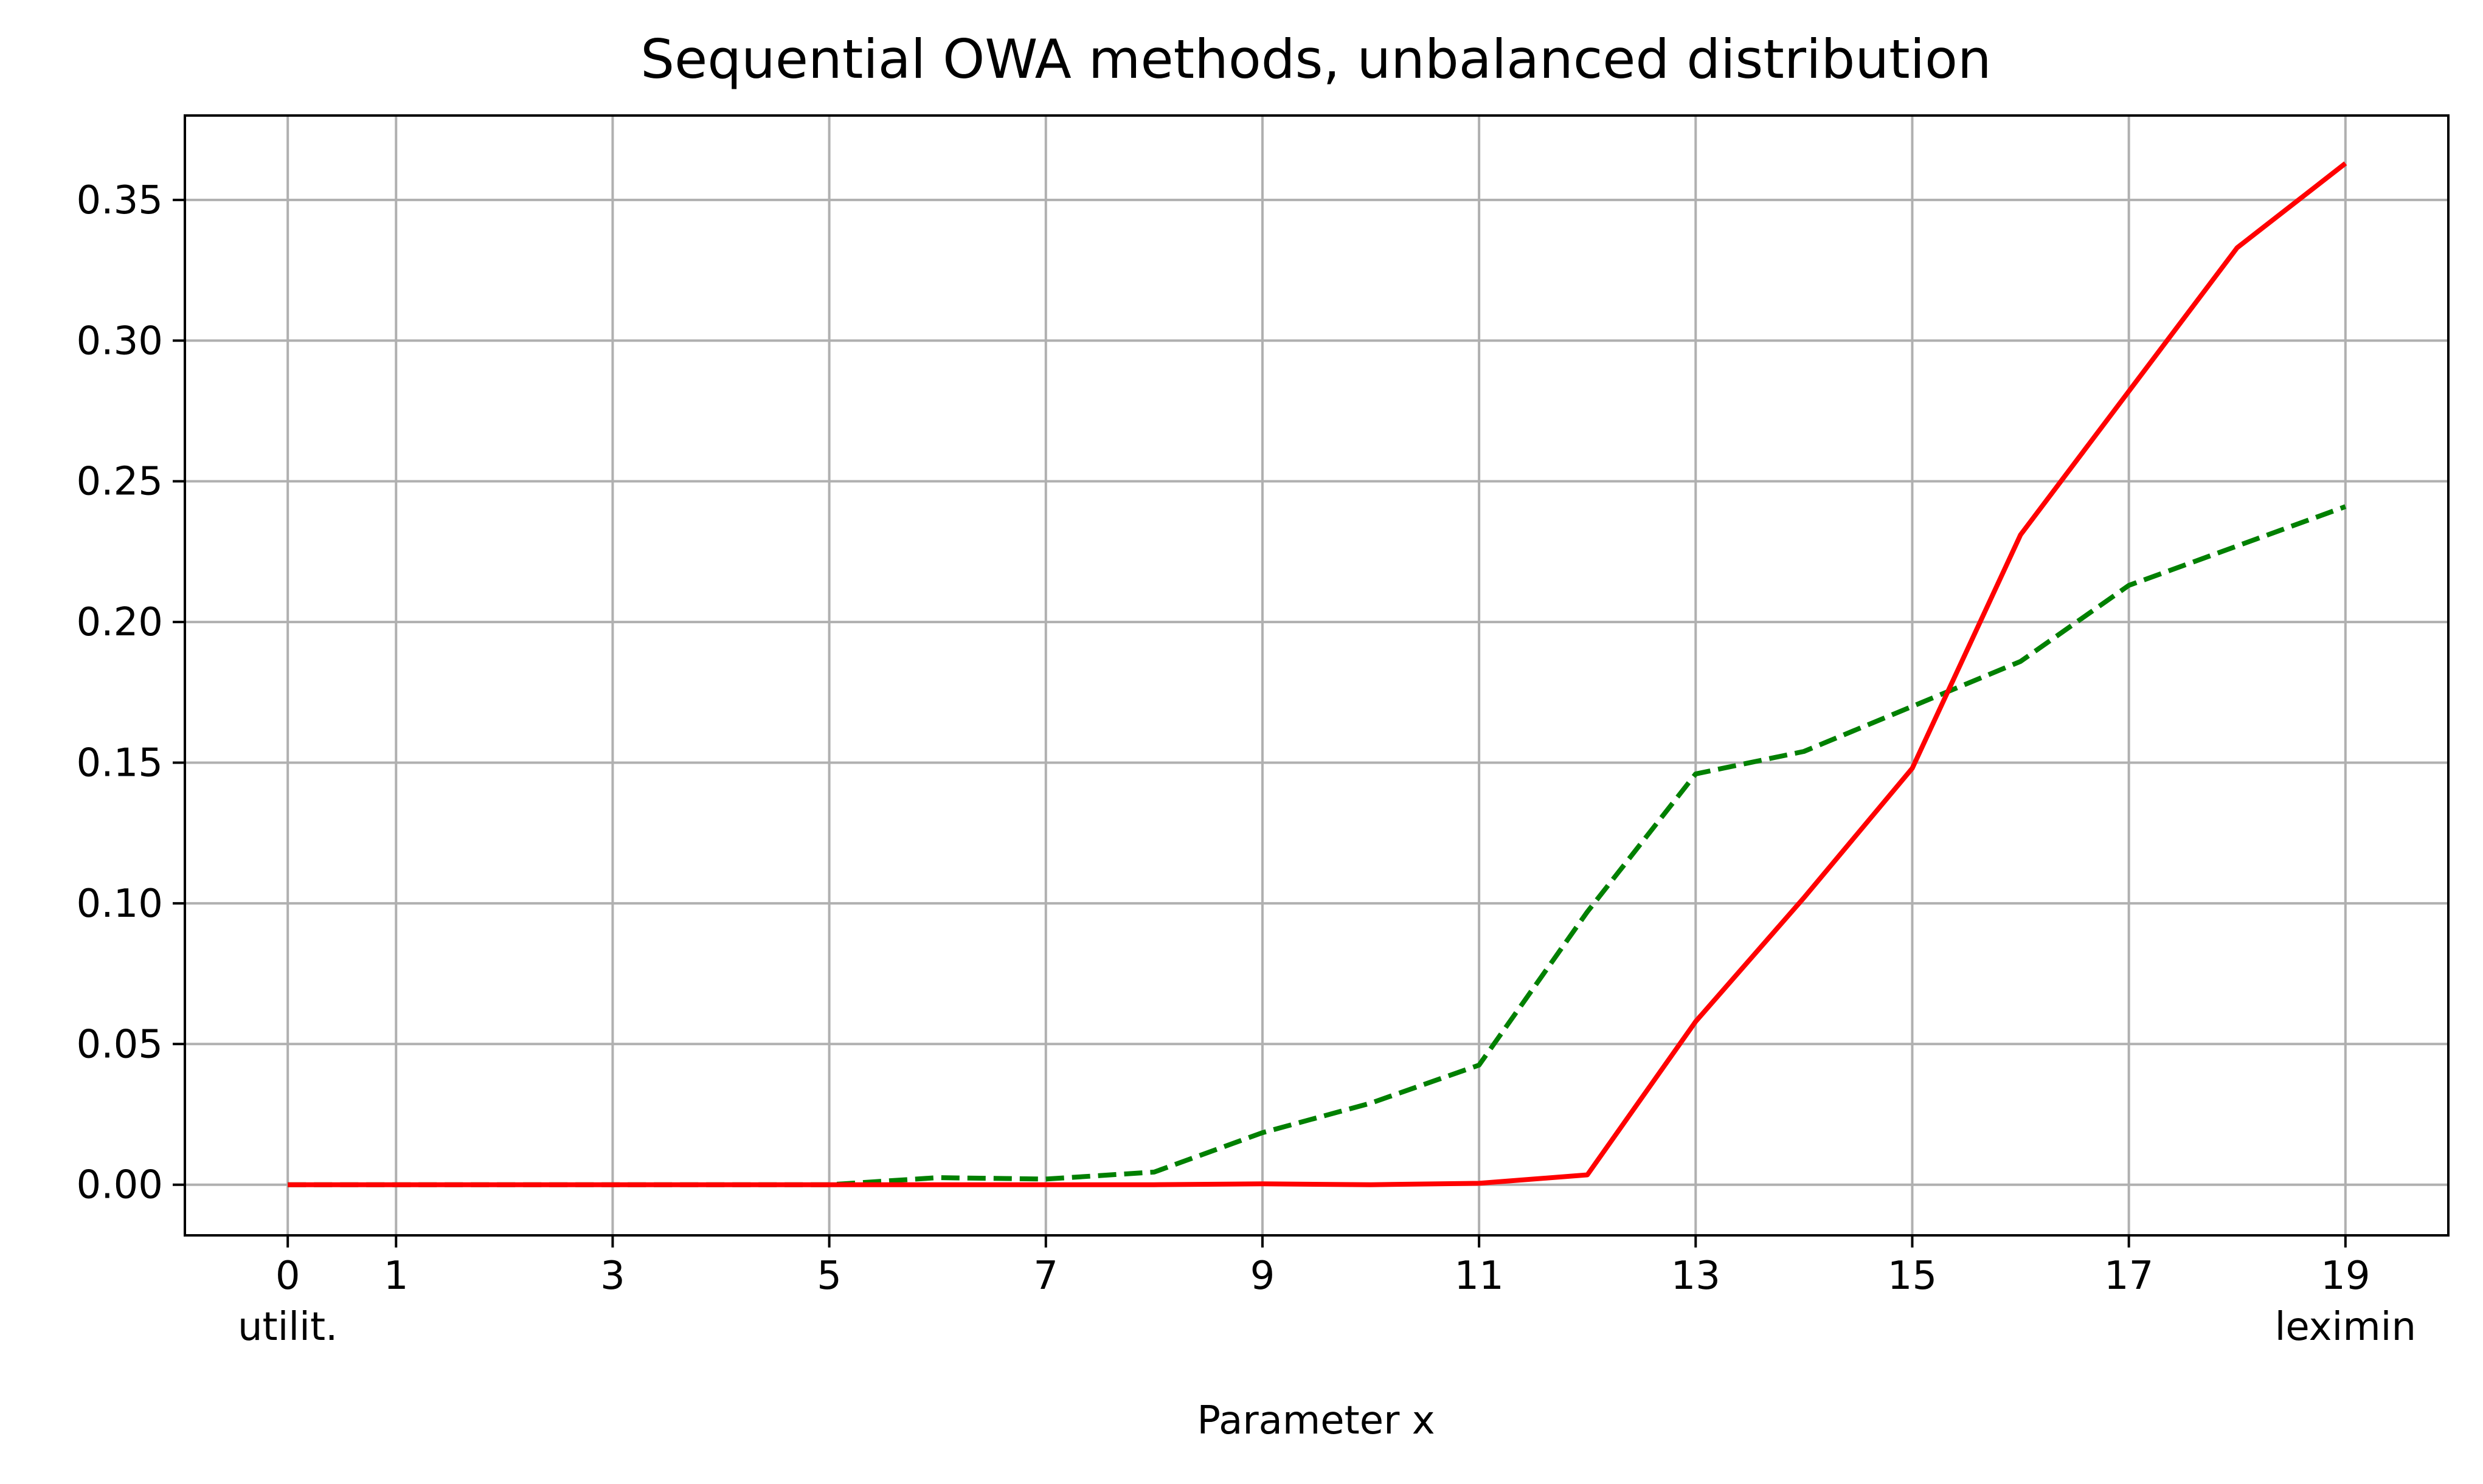 The height and width of the screenshot is (1484, 2483). I want to click on y-tick-label: 0.30, so click(120, 341).